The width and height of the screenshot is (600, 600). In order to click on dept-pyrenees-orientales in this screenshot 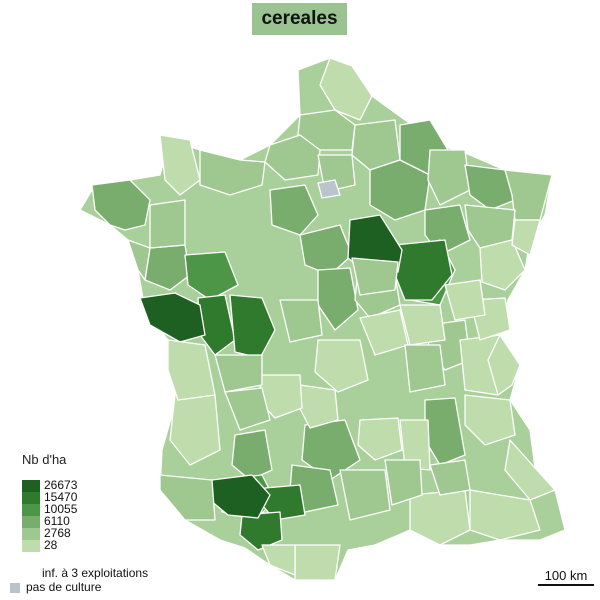, I will do `click(317, 562)`.